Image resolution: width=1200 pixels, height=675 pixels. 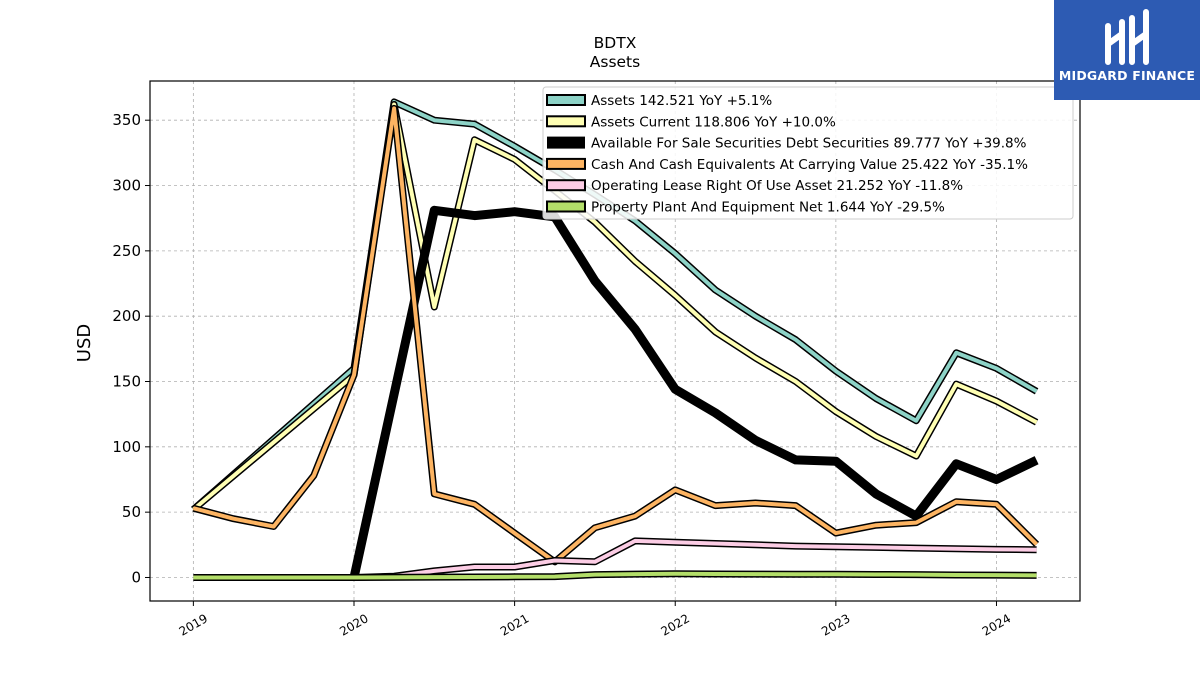 What do you see at coordinates (835, 624) in the screenshot?
I see `x-tick-label: 2023` at bounding box center [835, 624].